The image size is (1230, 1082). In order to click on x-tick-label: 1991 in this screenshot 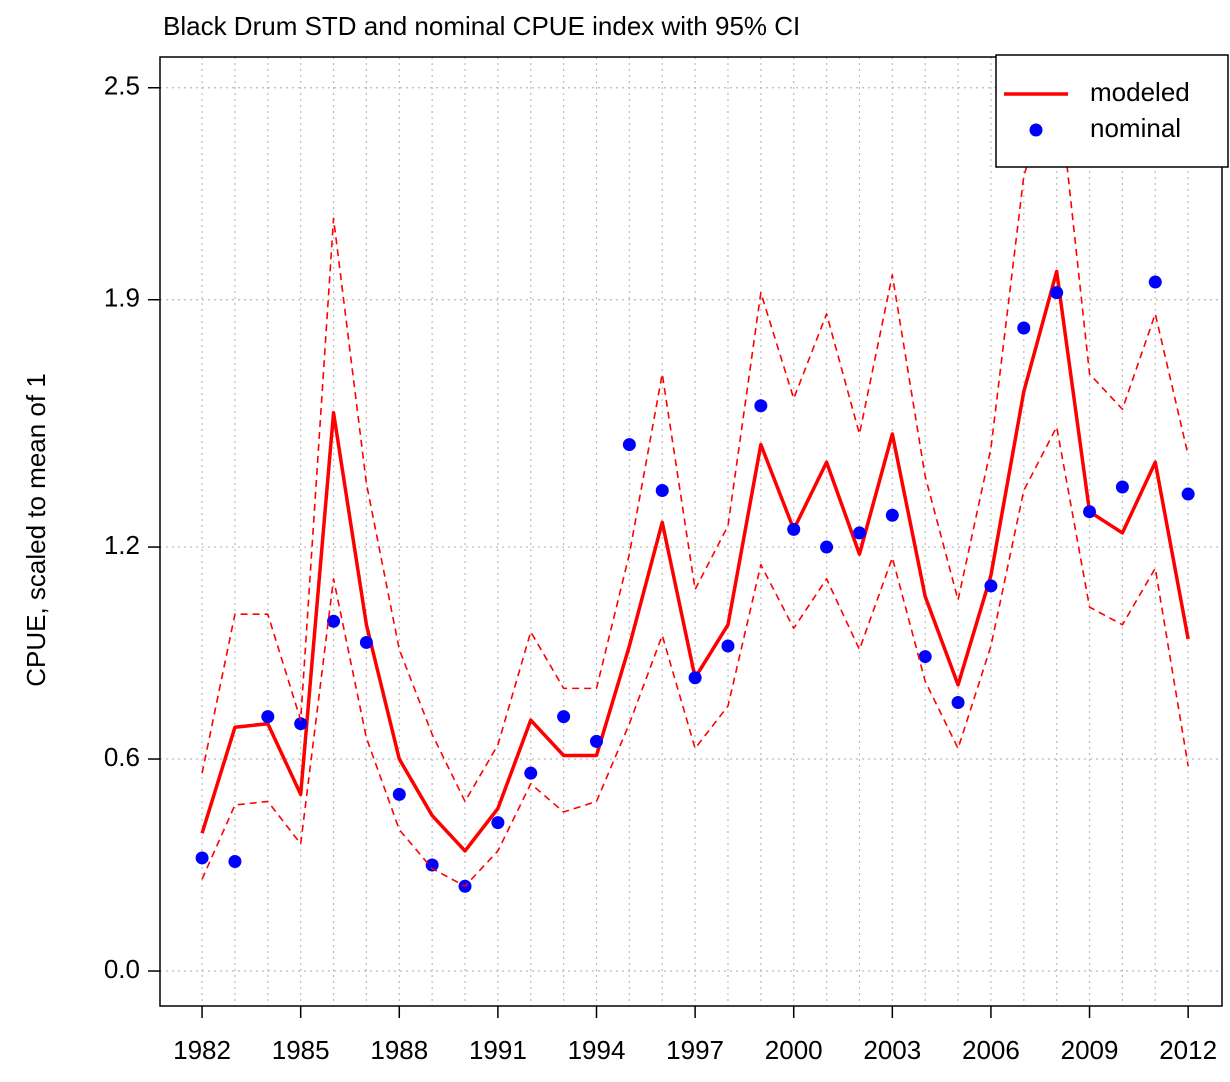, I will do `click(498, 1050)`.